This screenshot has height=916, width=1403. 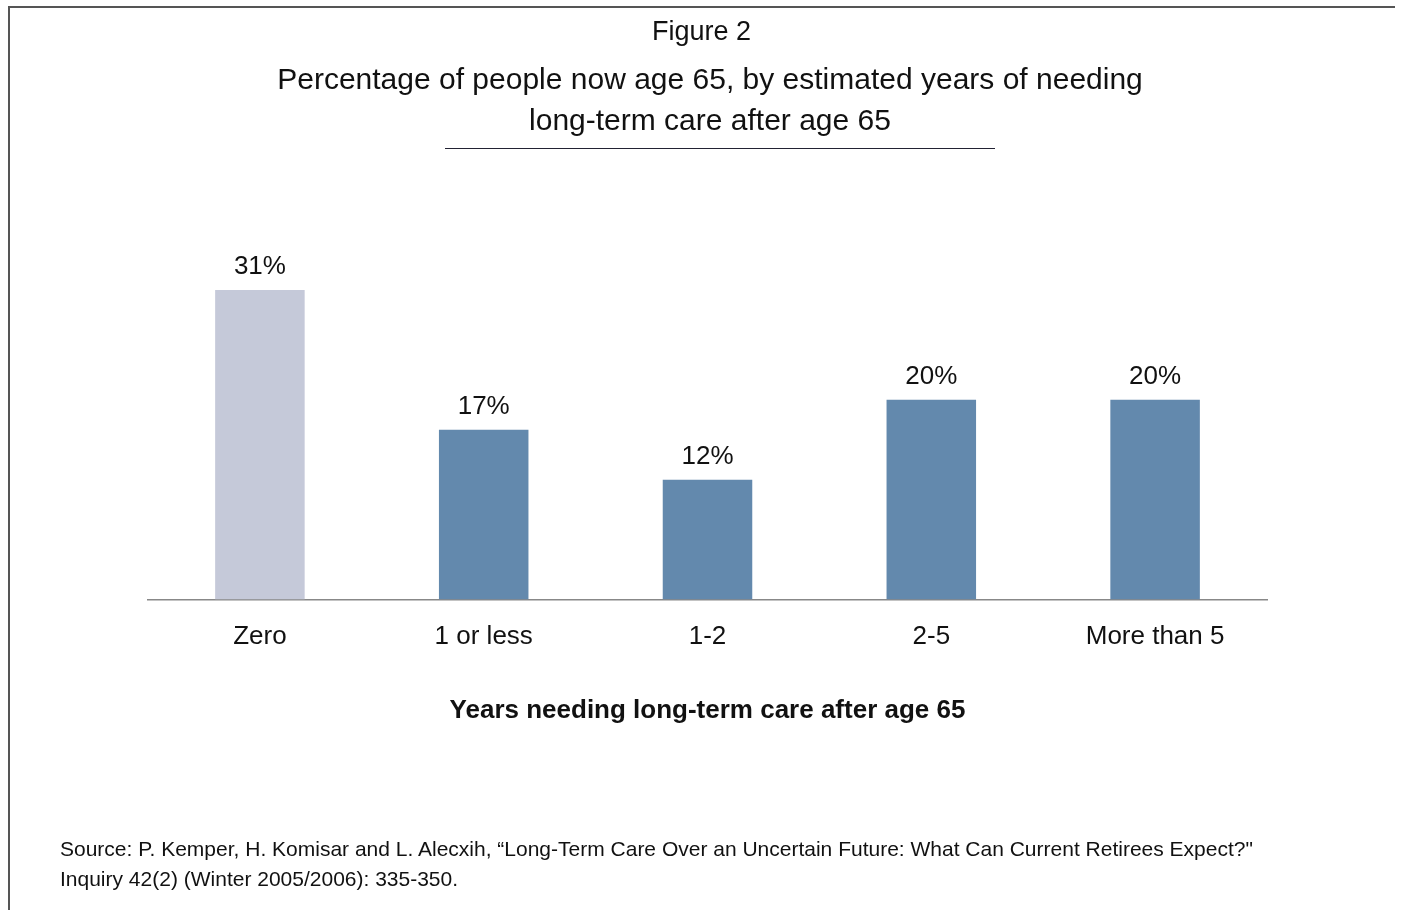 What do you see at coordinates (710, 99) in the screenshot?
I see `chart-subtitle: Percentage of people now age 65, by estimated years of needing long-term care after age 65` at bounding box center [710, 99].